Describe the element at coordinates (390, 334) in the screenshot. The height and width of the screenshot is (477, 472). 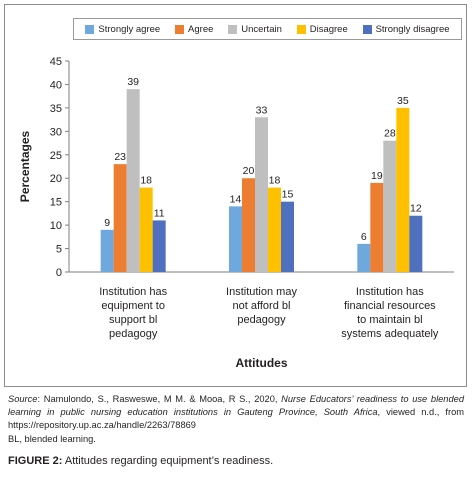
I see `x-tick-label-line: systems adequately` at that location.